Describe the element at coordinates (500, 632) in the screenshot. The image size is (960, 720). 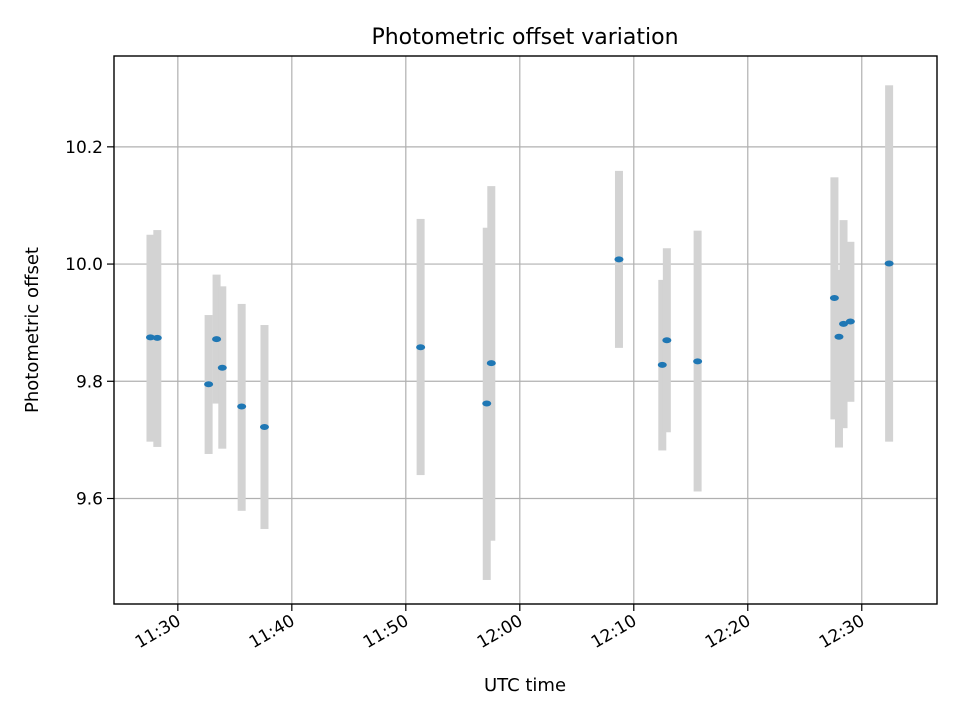
I see `x-tick-label: 12:00` at that location.